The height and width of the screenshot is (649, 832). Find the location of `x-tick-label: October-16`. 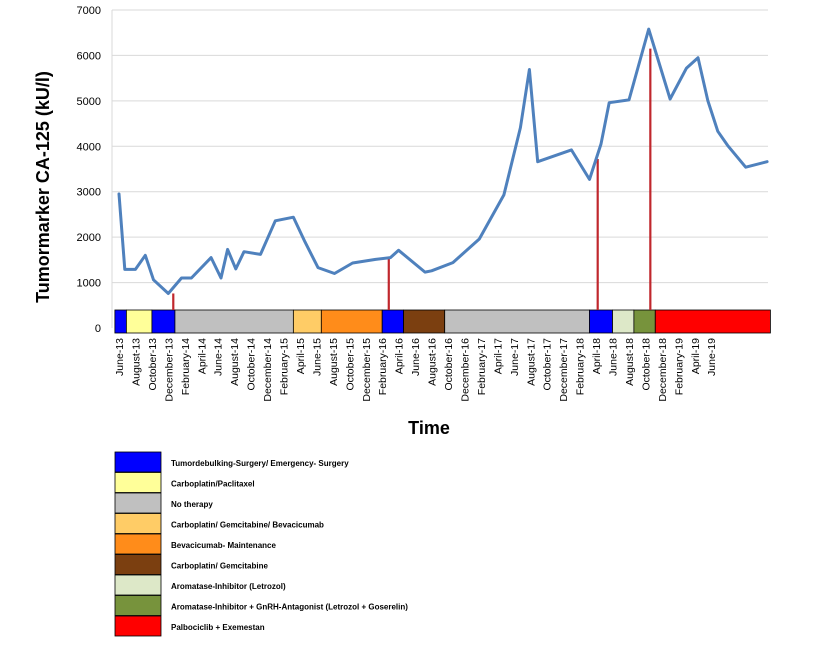

x-tick-label: October-16 is located at coordinates (449, 364).